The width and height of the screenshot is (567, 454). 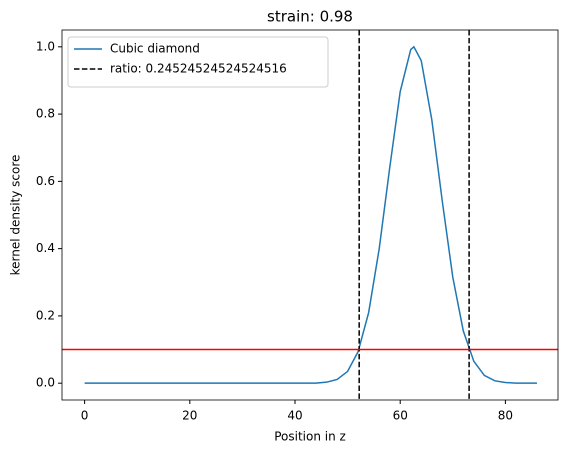 I want to click on x-axis-label: Position in z, so click(x=310, y=437).